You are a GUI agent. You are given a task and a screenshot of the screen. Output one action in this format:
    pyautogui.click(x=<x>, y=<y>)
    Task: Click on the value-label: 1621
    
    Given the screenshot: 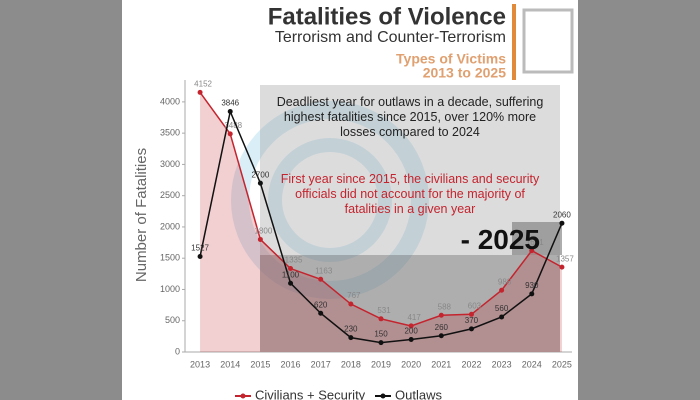 What is the action you would take?
    pyautogui.click(x=535, y=242)
    